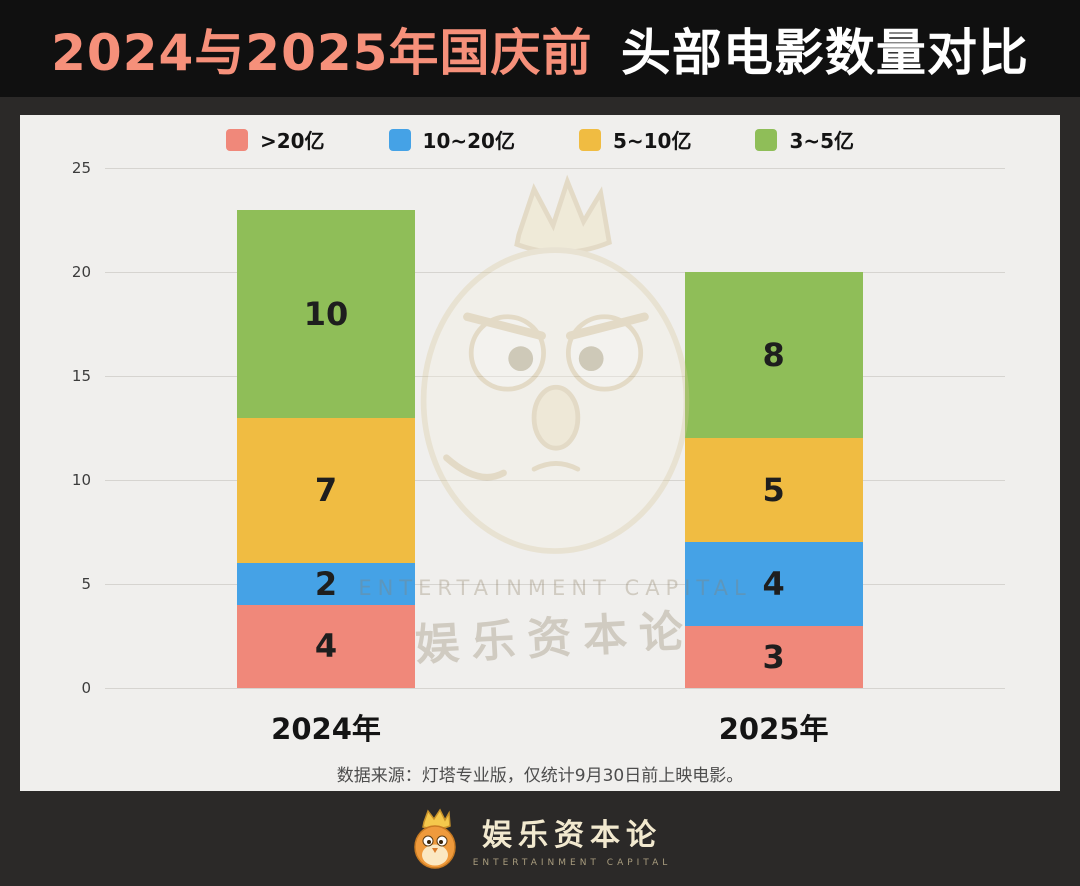 The height and width of the screenshot is (886, 1080). Describe the element at coordinates (540, 776) in the screenshot. I see `footnote: 数据来源：灯塔专业版，仅统计9月30日前上映电影。` at that location.